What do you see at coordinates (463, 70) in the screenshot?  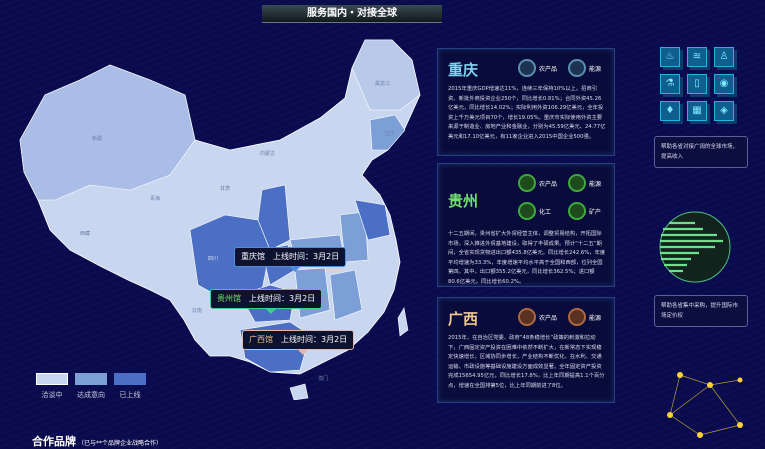 I see `panel-title: 重庆` at bounding box center [463, 70].